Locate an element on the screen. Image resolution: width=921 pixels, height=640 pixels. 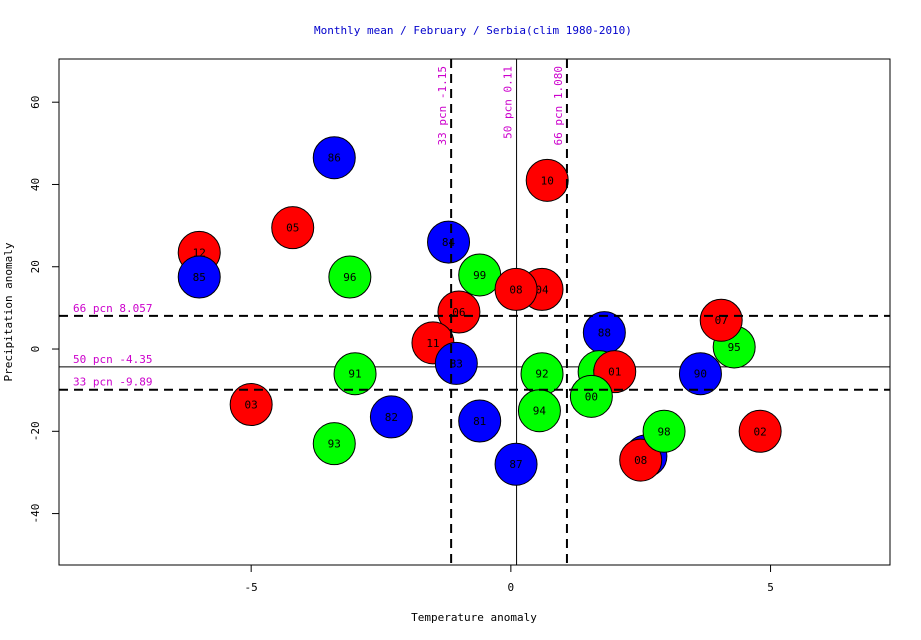
hline-label: 50 pcn -4.35 is located at coordinates (112, 359).